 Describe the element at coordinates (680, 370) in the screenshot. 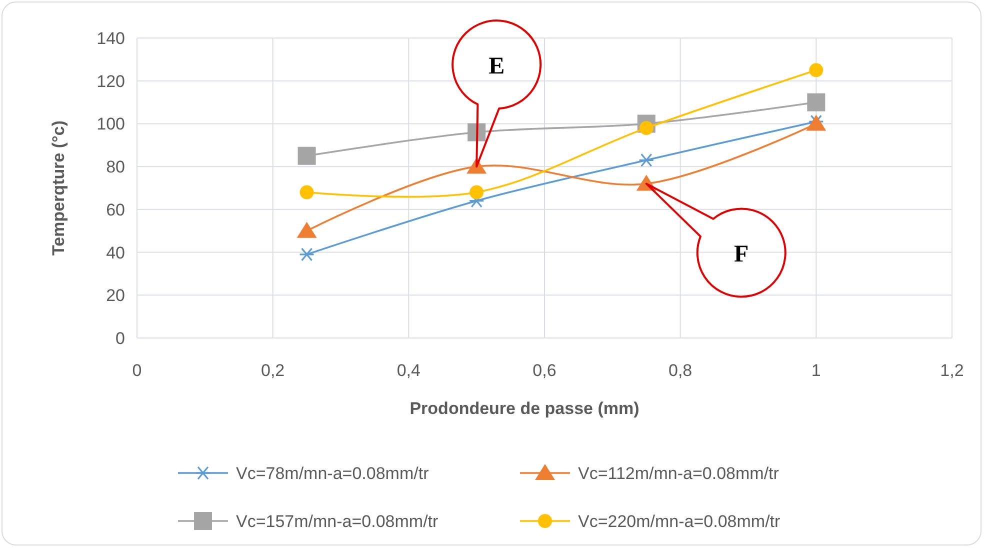

I see `x-tick-label: 0,8` at that location.